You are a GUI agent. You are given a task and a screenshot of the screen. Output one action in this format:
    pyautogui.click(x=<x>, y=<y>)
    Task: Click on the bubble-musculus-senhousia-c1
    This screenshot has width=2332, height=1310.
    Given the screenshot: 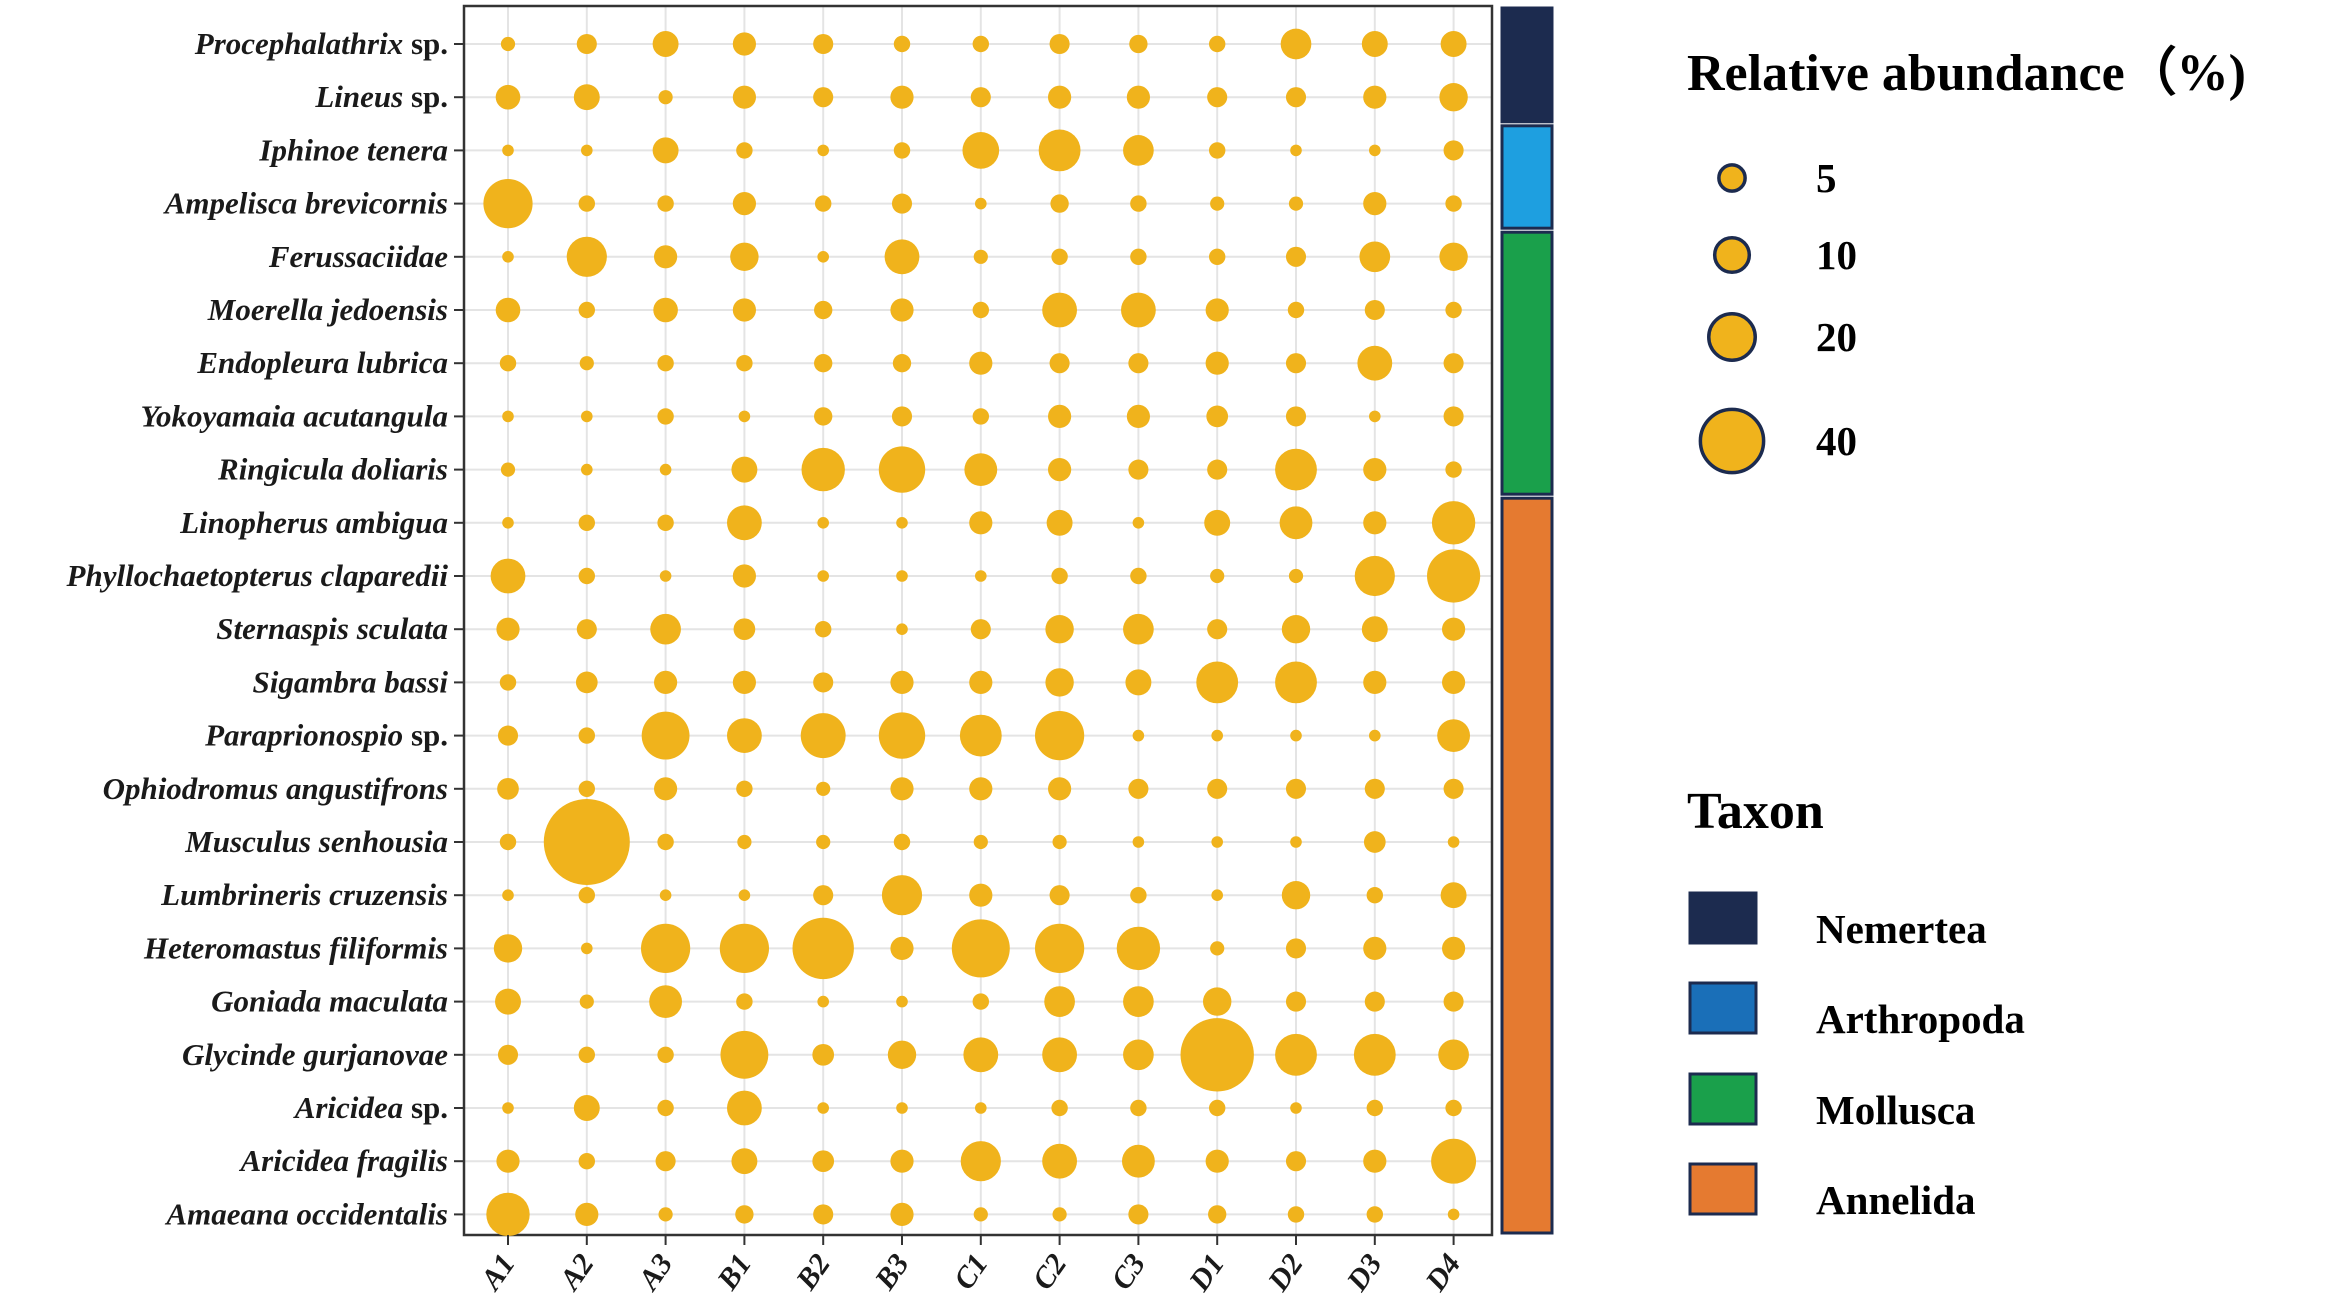 What is the action you would take?
    pyautogui.click(x=980, y=842)
    